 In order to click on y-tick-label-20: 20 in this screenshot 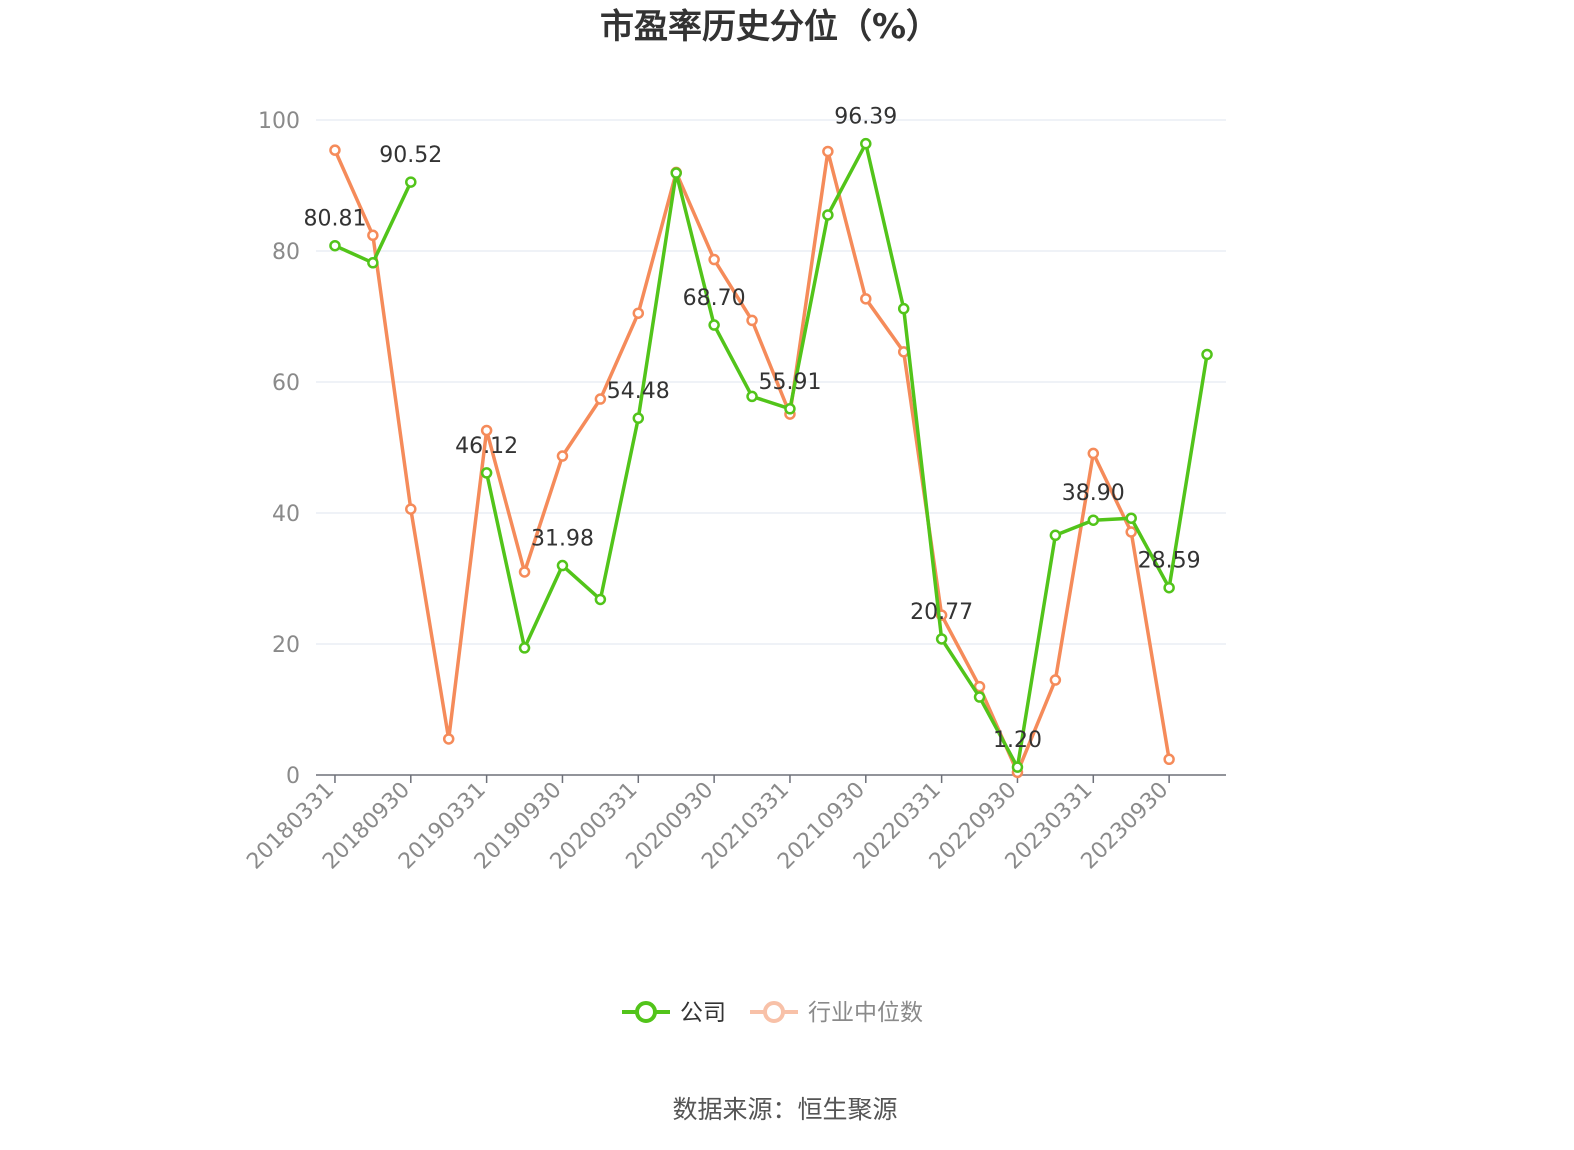, I will do `click(286, 645)`.